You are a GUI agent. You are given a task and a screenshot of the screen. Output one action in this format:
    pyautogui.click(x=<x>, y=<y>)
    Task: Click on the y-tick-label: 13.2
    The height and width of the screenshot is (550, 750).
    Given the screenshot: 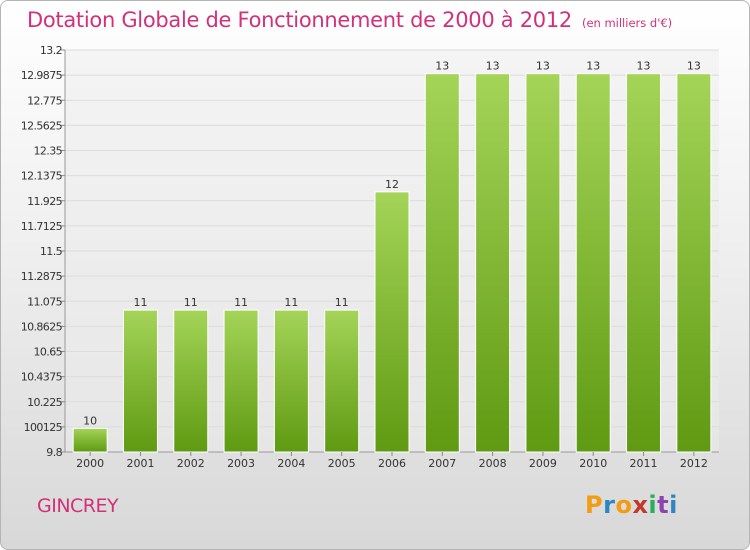 What is the action you would take?
    pyautogui.click(x=51, y=50)
    